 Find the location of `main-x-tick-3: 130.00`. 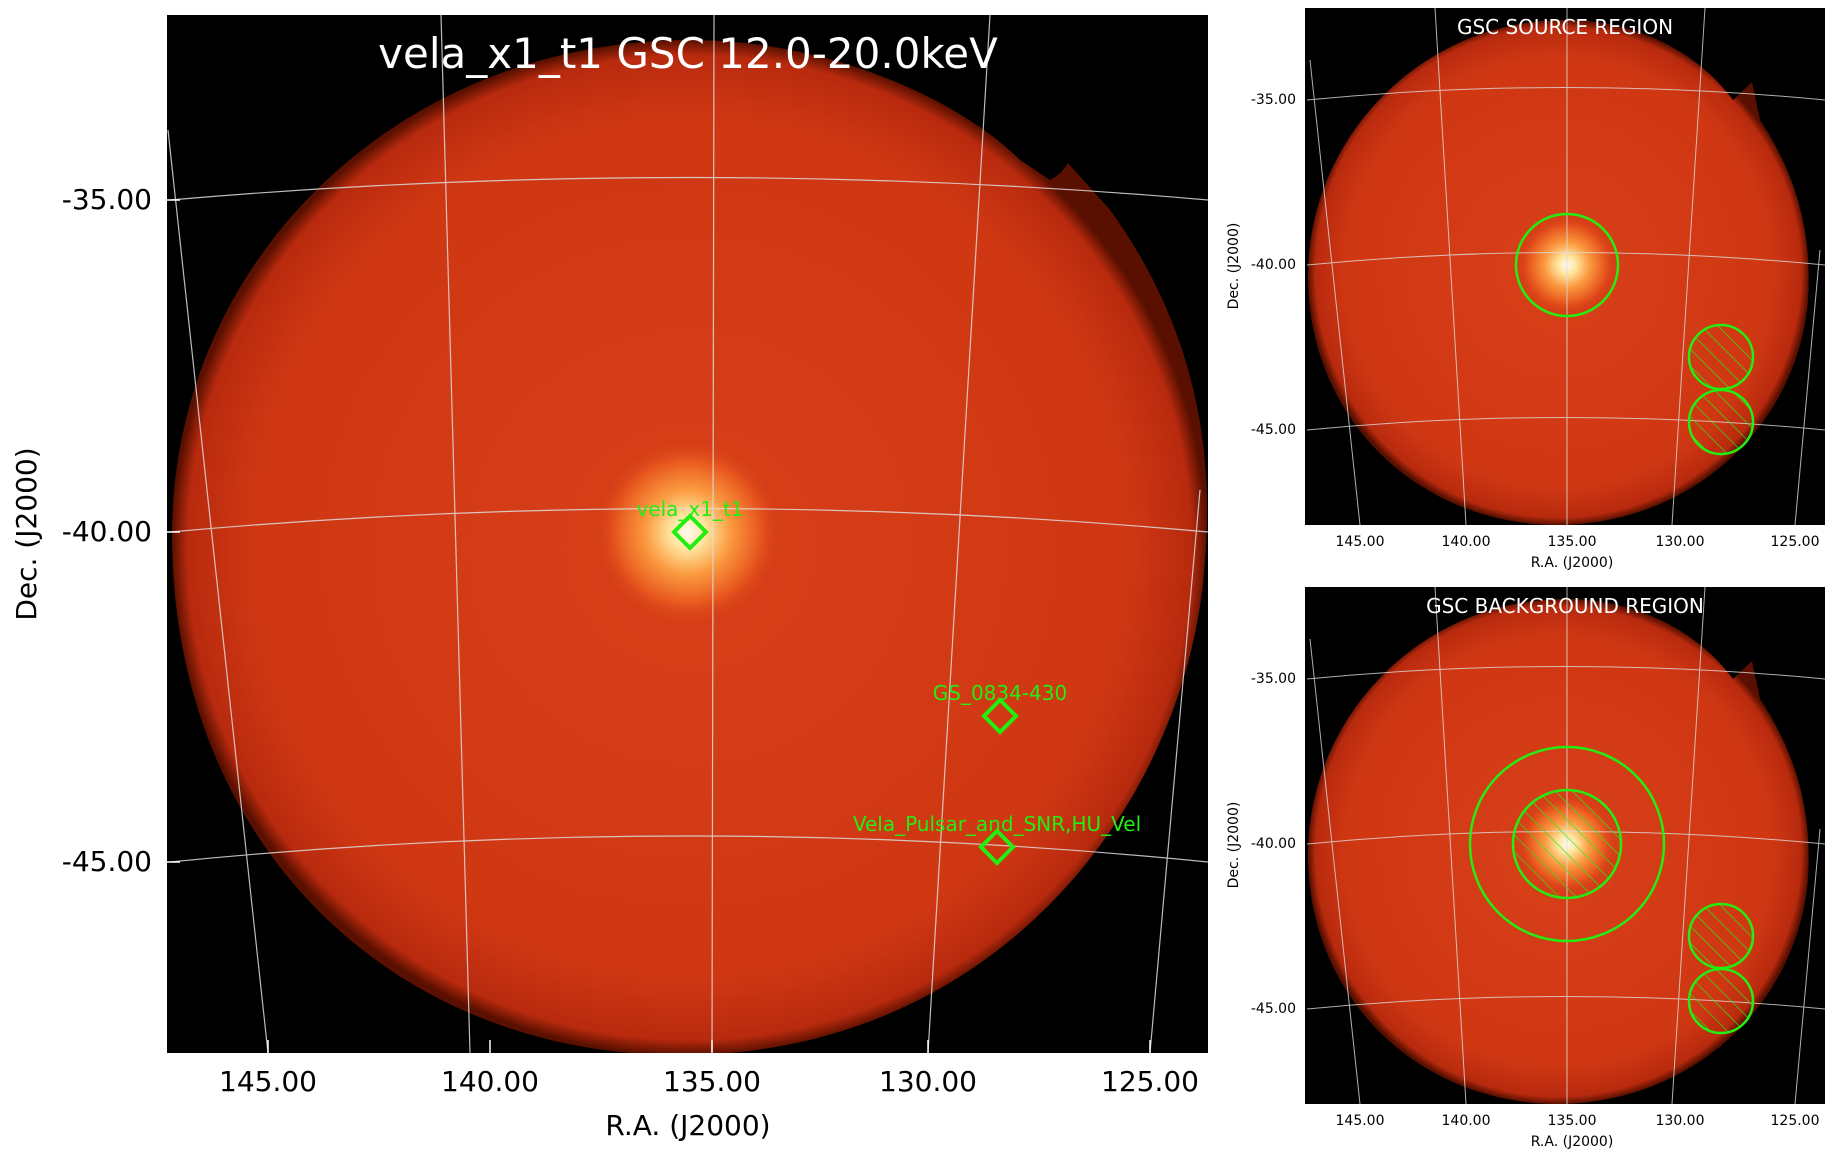

main-x-tick-3: 130.00 is located at coordinates (928, 1081).